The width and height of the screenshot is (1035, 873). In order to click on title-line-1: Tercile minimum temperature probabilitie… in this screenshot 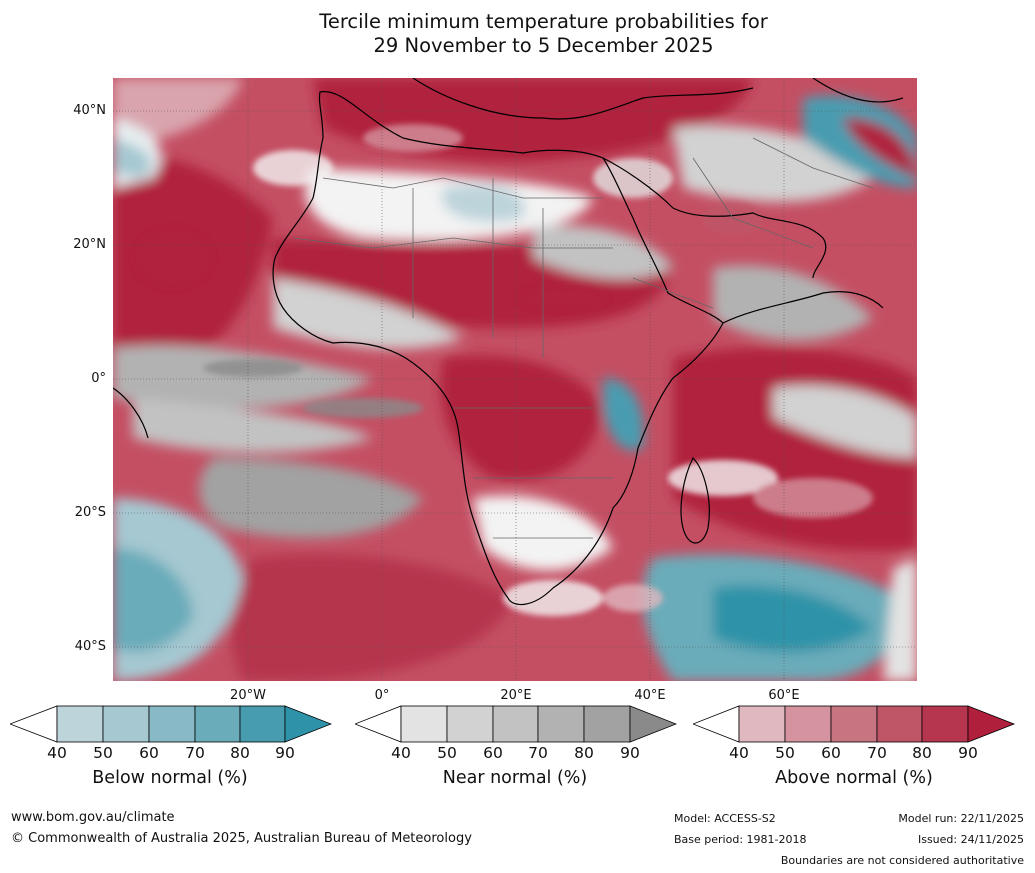, I will do `click(543, 21)`.